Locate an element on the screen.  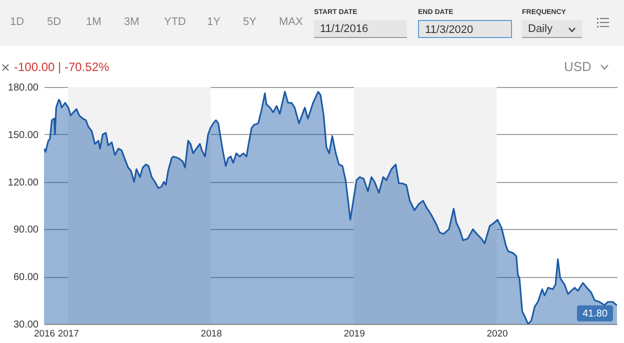
annotation: 41.80 is located at coordinates (595, 314).